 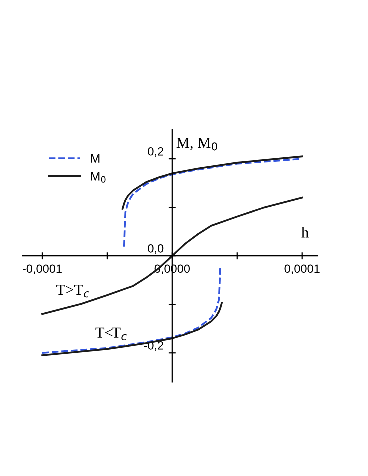 What do you see at coordinates (42, 269) in the screenshot?
I see `x-tick-label: -0,0001` at bounding box center [42, 269].